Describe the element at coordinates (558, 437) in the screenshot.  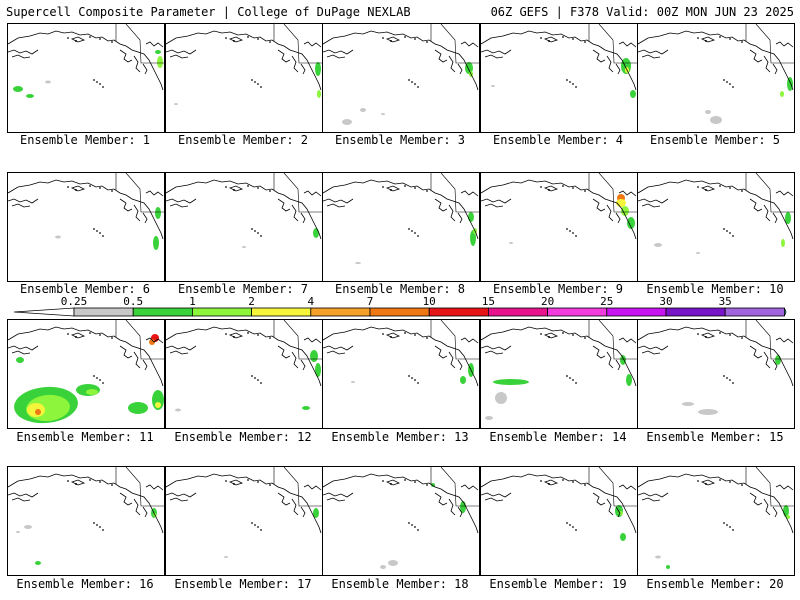
I see `ensemble-member-label: Ensemble Member: 14` at that location.